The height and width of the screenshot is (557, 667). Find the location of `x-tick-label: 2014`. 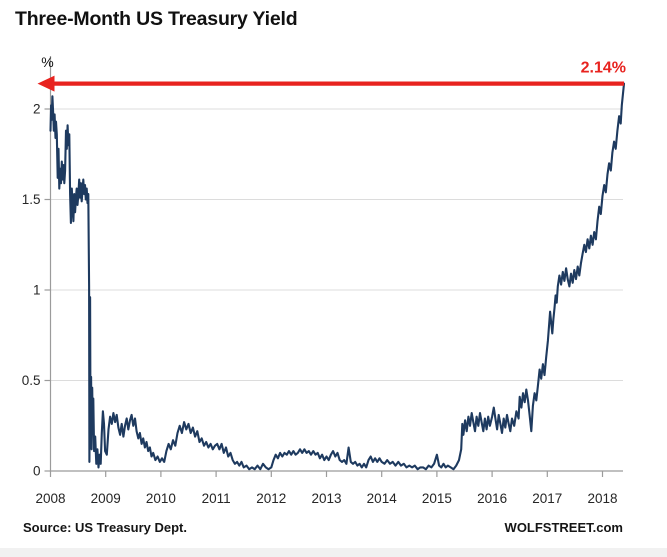

x-tick-label: 2014 is located at coordinates (382, 498).